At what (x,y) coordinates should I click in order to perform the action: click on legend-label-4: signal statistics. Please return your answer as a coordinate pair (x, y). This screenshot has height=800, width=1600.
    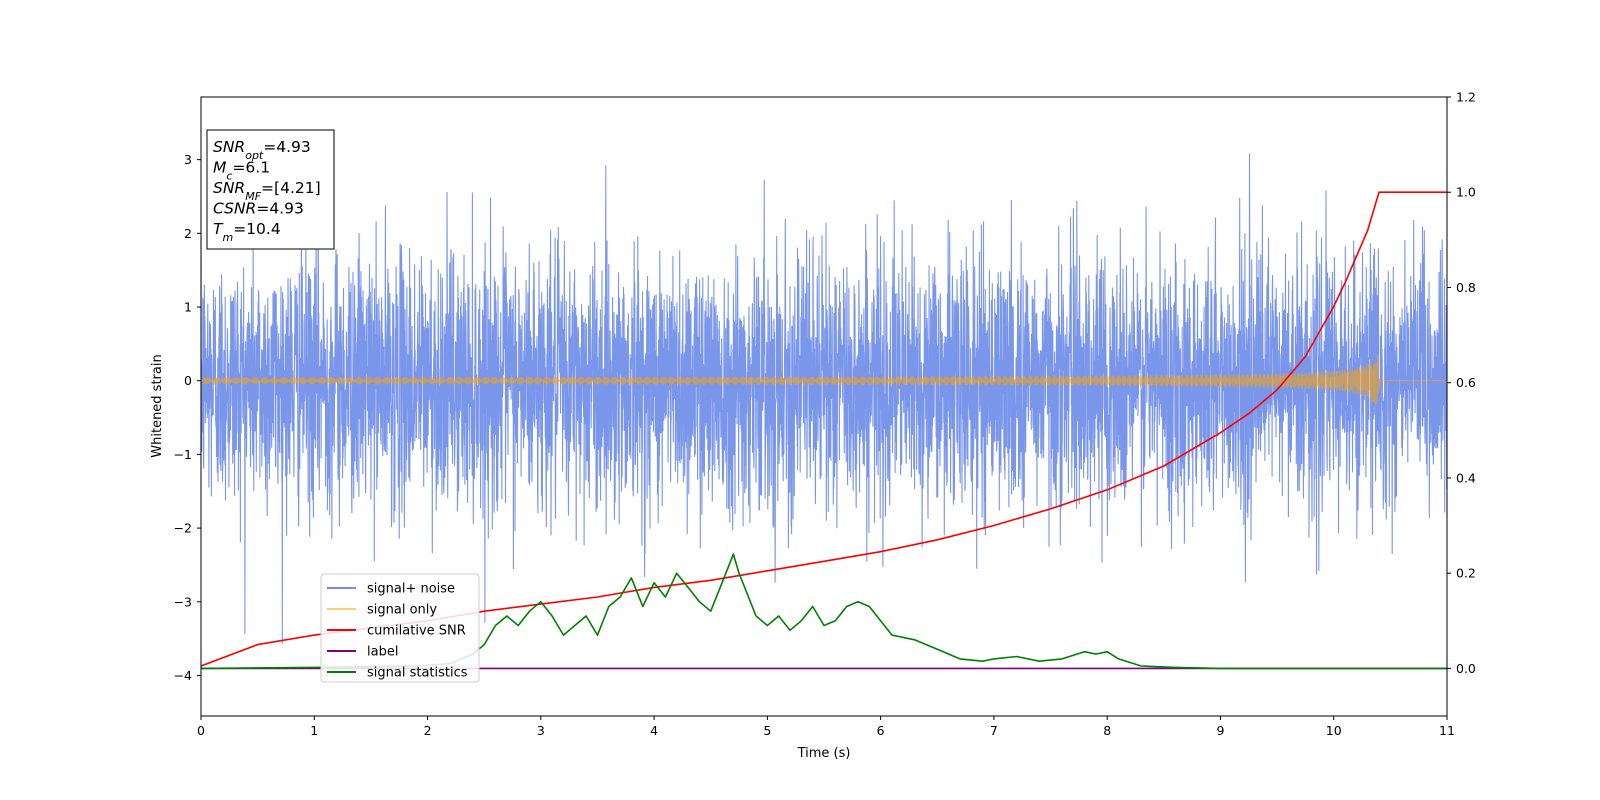
    Looking at the image, I should click on (417, 673).